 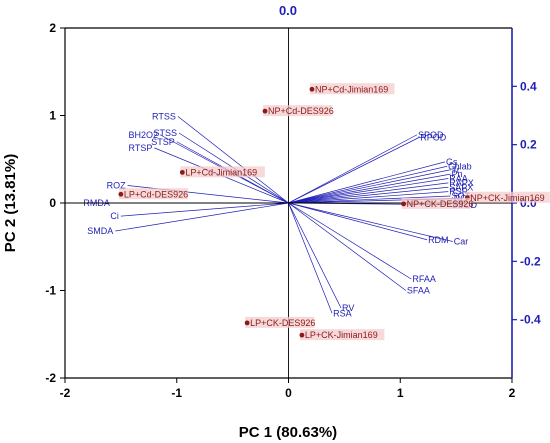 I want to click on loading-label: RV, so click(x=348, y=308).